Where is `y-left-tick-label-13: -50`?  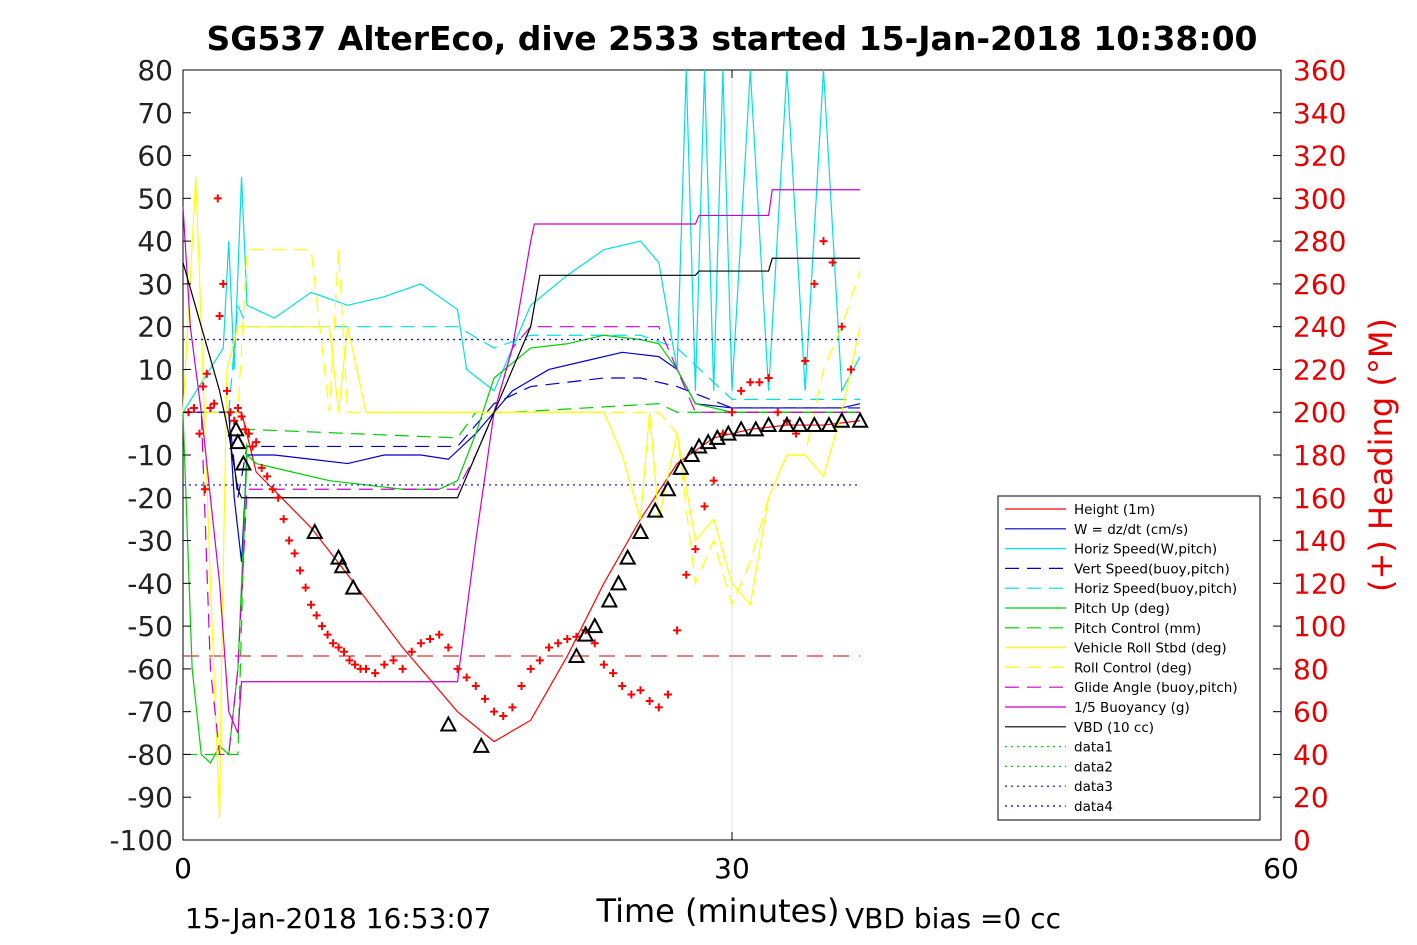
y-left-tick-label-13: -50 is located at coordinates (150, 626).